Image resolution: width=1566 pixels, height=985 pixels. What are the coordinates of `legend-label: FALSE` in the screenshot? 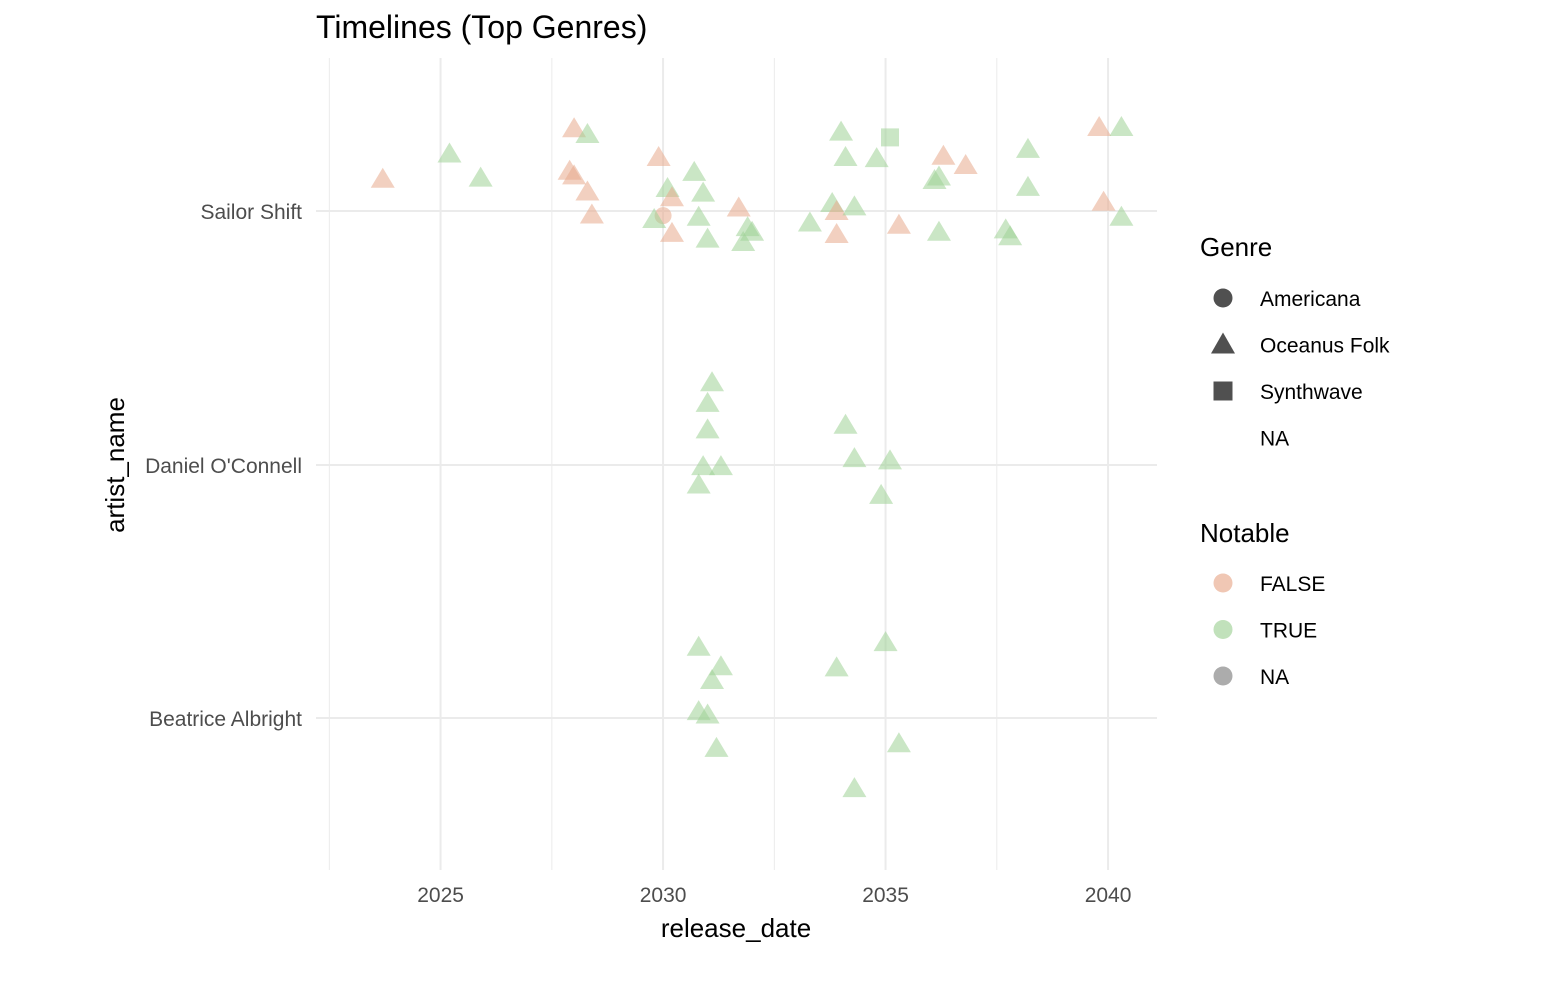 It's located at (1292, 584).